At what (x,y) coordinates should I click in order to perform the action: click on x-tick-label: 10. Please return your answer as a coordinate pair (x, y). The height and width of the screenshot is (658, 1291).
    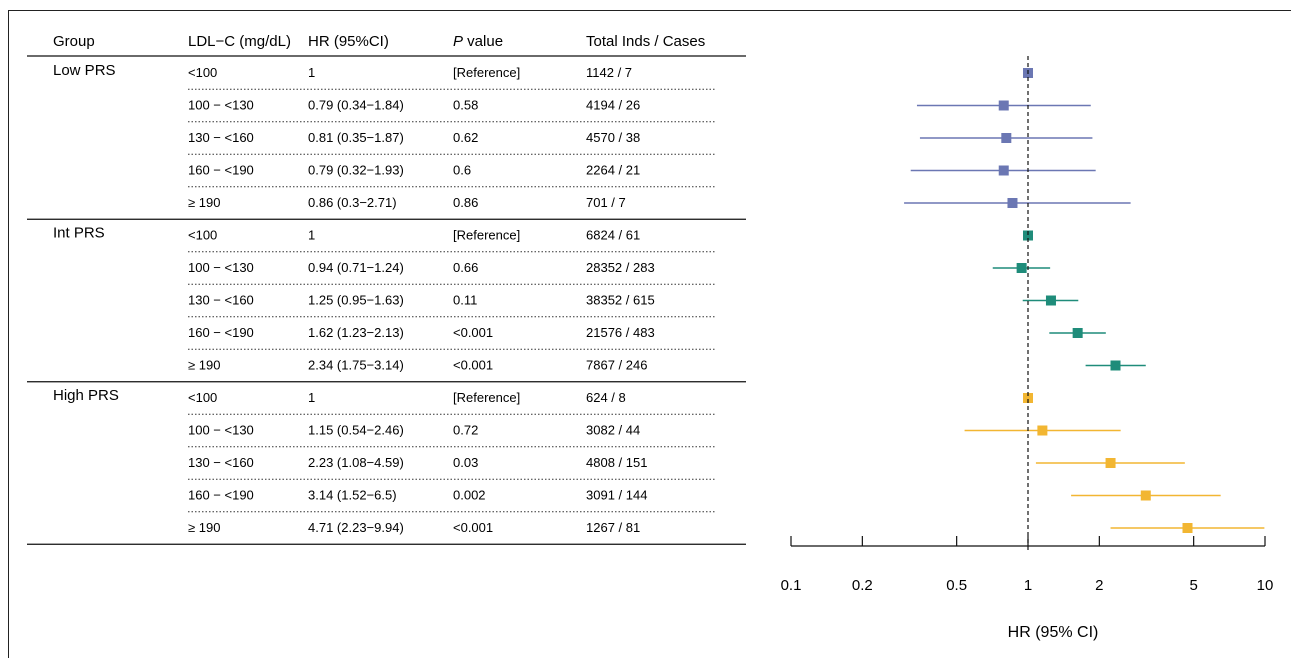
    Looking at the image, I should click on (1265, 585).